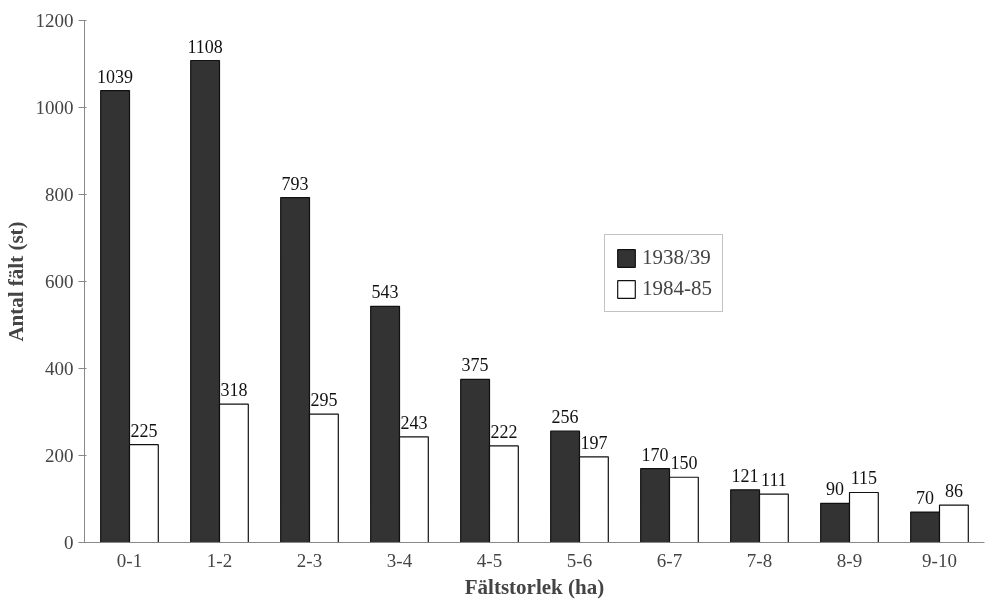  Describe the element at coordinates (594, 442) in the screenshot. I see `data-label: 197` at that location.